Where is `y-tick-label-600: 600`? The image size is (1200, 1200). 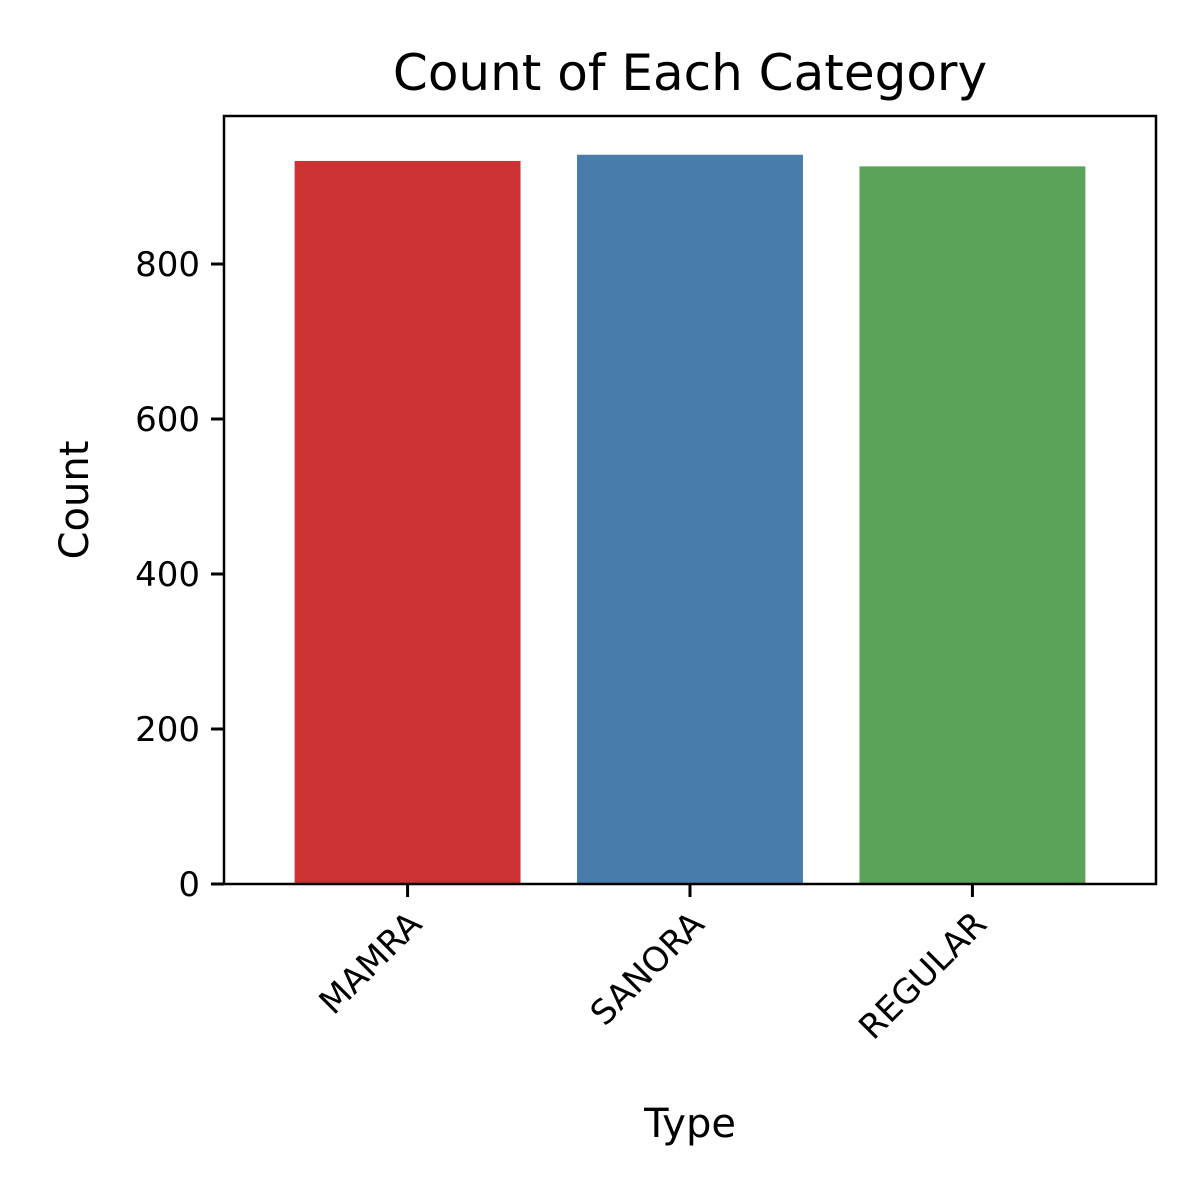 y-tick-label-600: 600 is located at coordinates (167, 420).